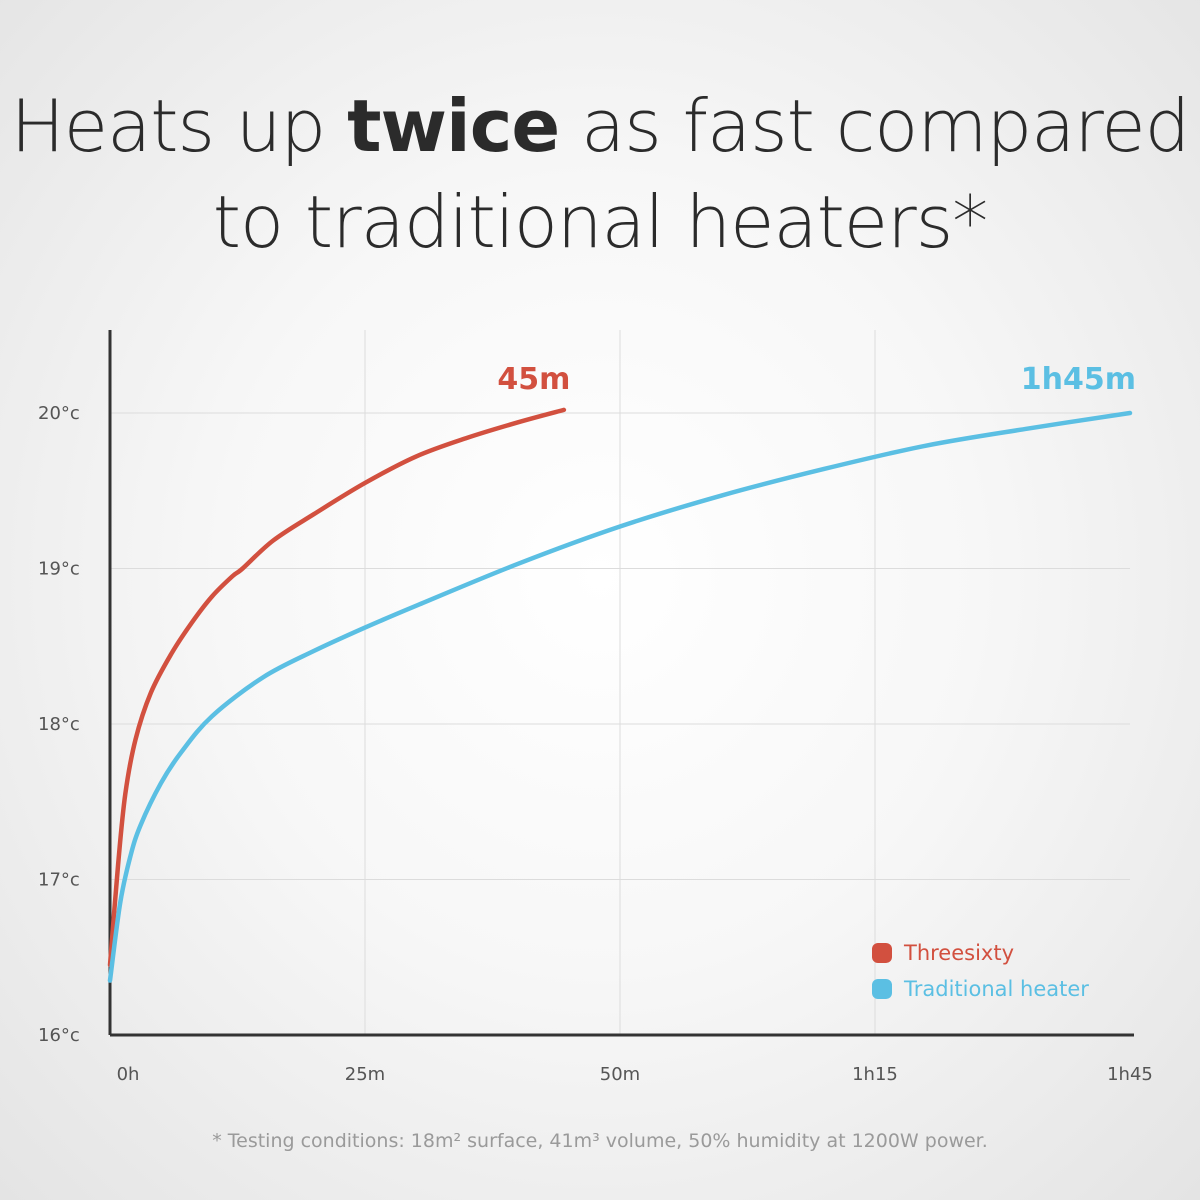 The height and width of the screenshot is (1200, 1200). Describe the element at coordinates (59, 1035) in the screenshot. I see `y-tick-label: 16°c` at that location.